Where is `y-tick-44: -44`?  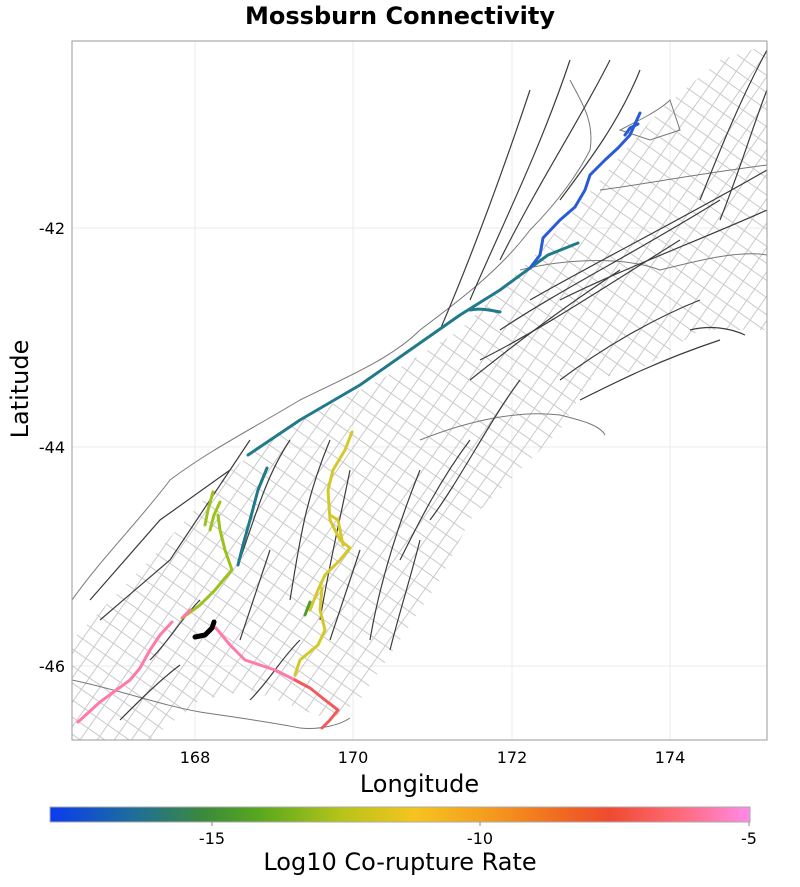 y-tick-44: -44 is located at coordinates (52, 447).